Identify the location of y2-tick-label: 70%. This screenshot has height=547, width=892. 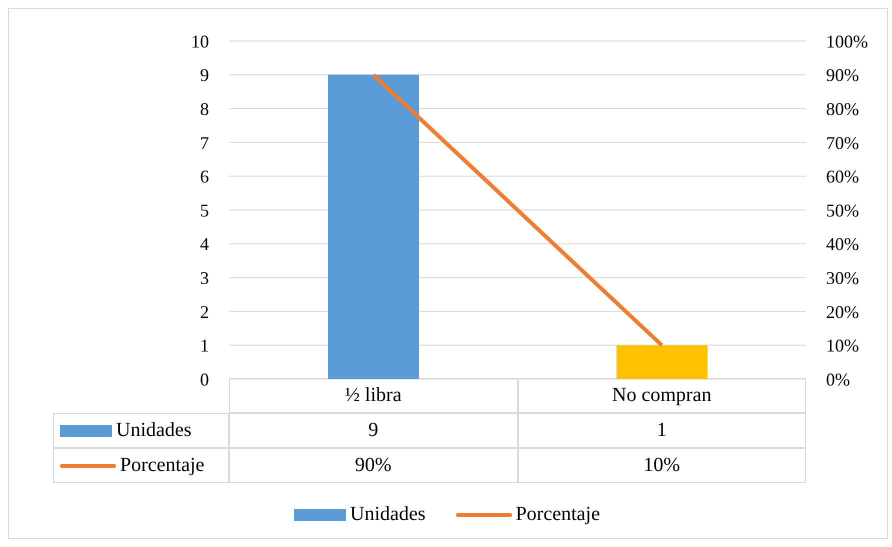
(842, 142).